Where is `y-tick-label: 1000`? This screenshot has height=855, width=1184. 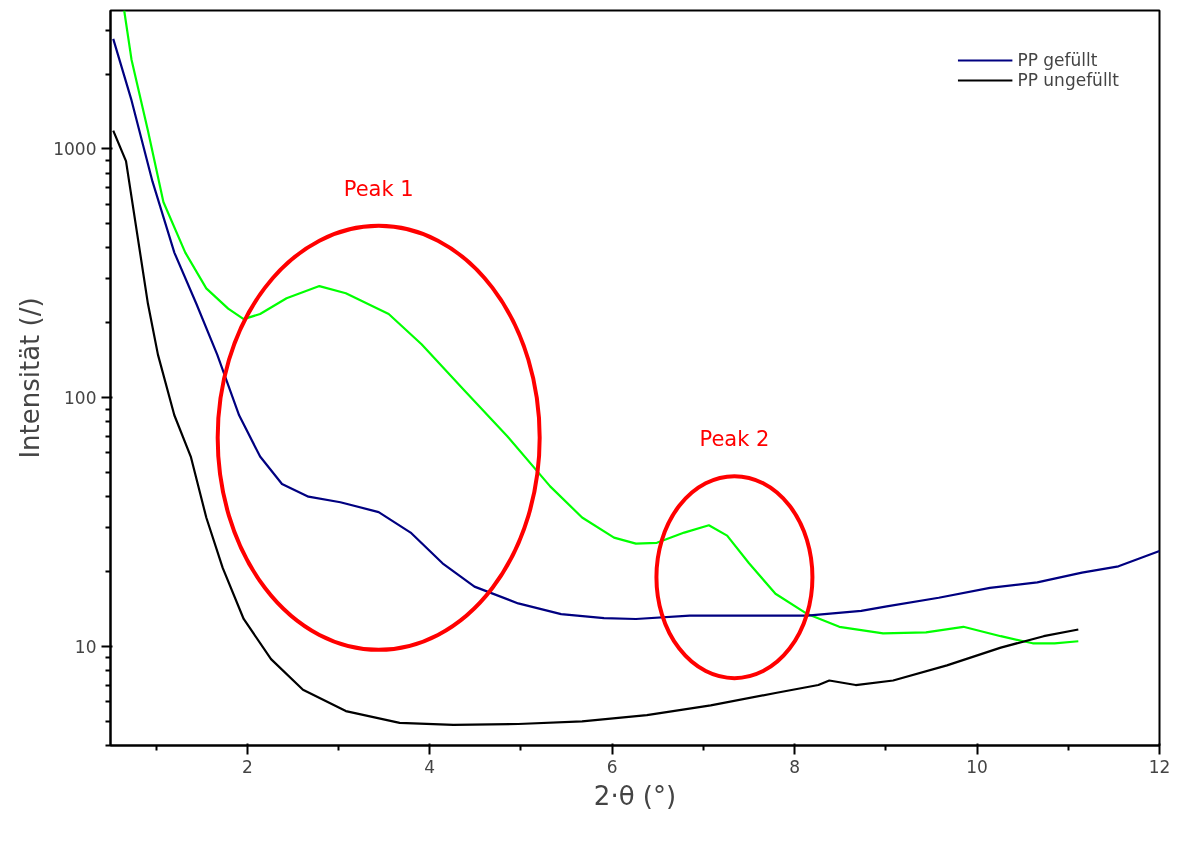 y-tick-label: 1000 is located at coordinates (75, 149).